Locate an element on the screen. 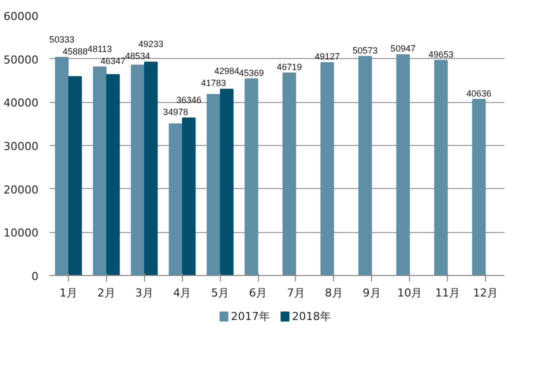 The width and height of the screenshot is (546, 375). data-label: 49233 is located at coordinates (151, 44).